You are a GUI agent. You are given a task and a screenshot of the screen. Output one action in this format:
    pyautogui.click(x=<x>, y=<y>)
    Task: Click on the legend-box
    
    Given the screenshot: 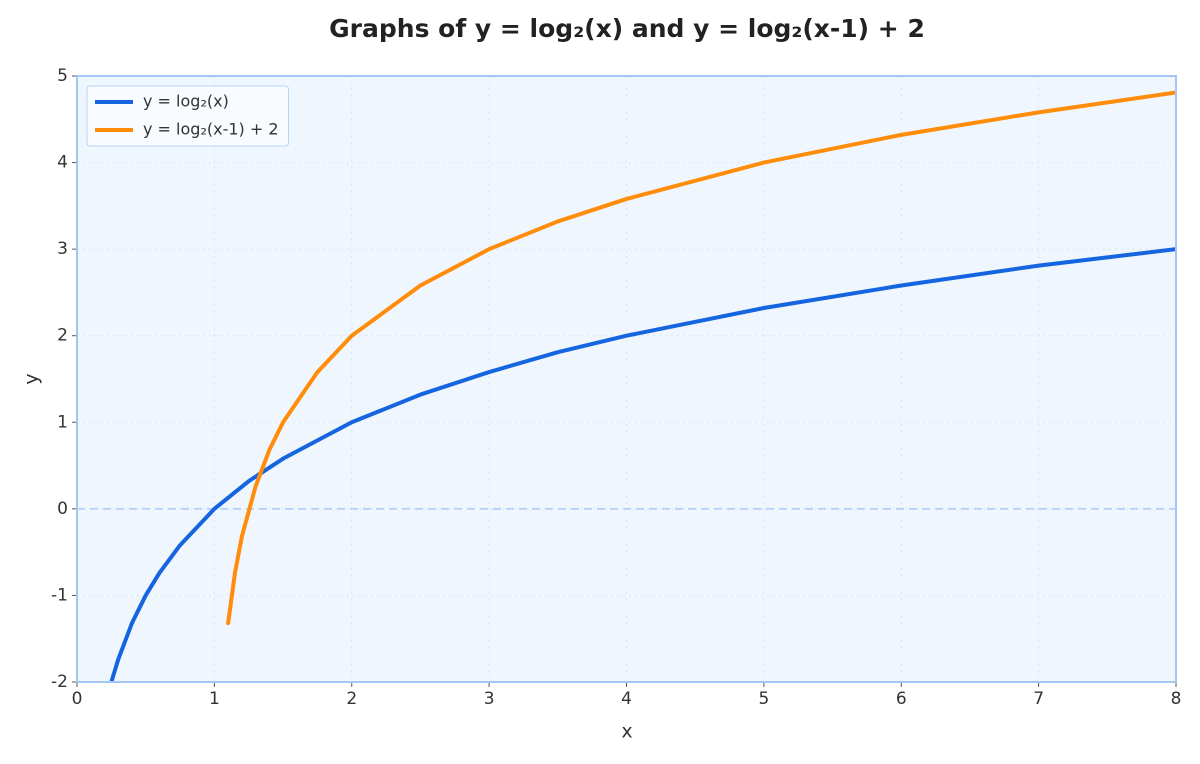 What is the action you would take?
    pyautogui.click(x=188, y=116)
    